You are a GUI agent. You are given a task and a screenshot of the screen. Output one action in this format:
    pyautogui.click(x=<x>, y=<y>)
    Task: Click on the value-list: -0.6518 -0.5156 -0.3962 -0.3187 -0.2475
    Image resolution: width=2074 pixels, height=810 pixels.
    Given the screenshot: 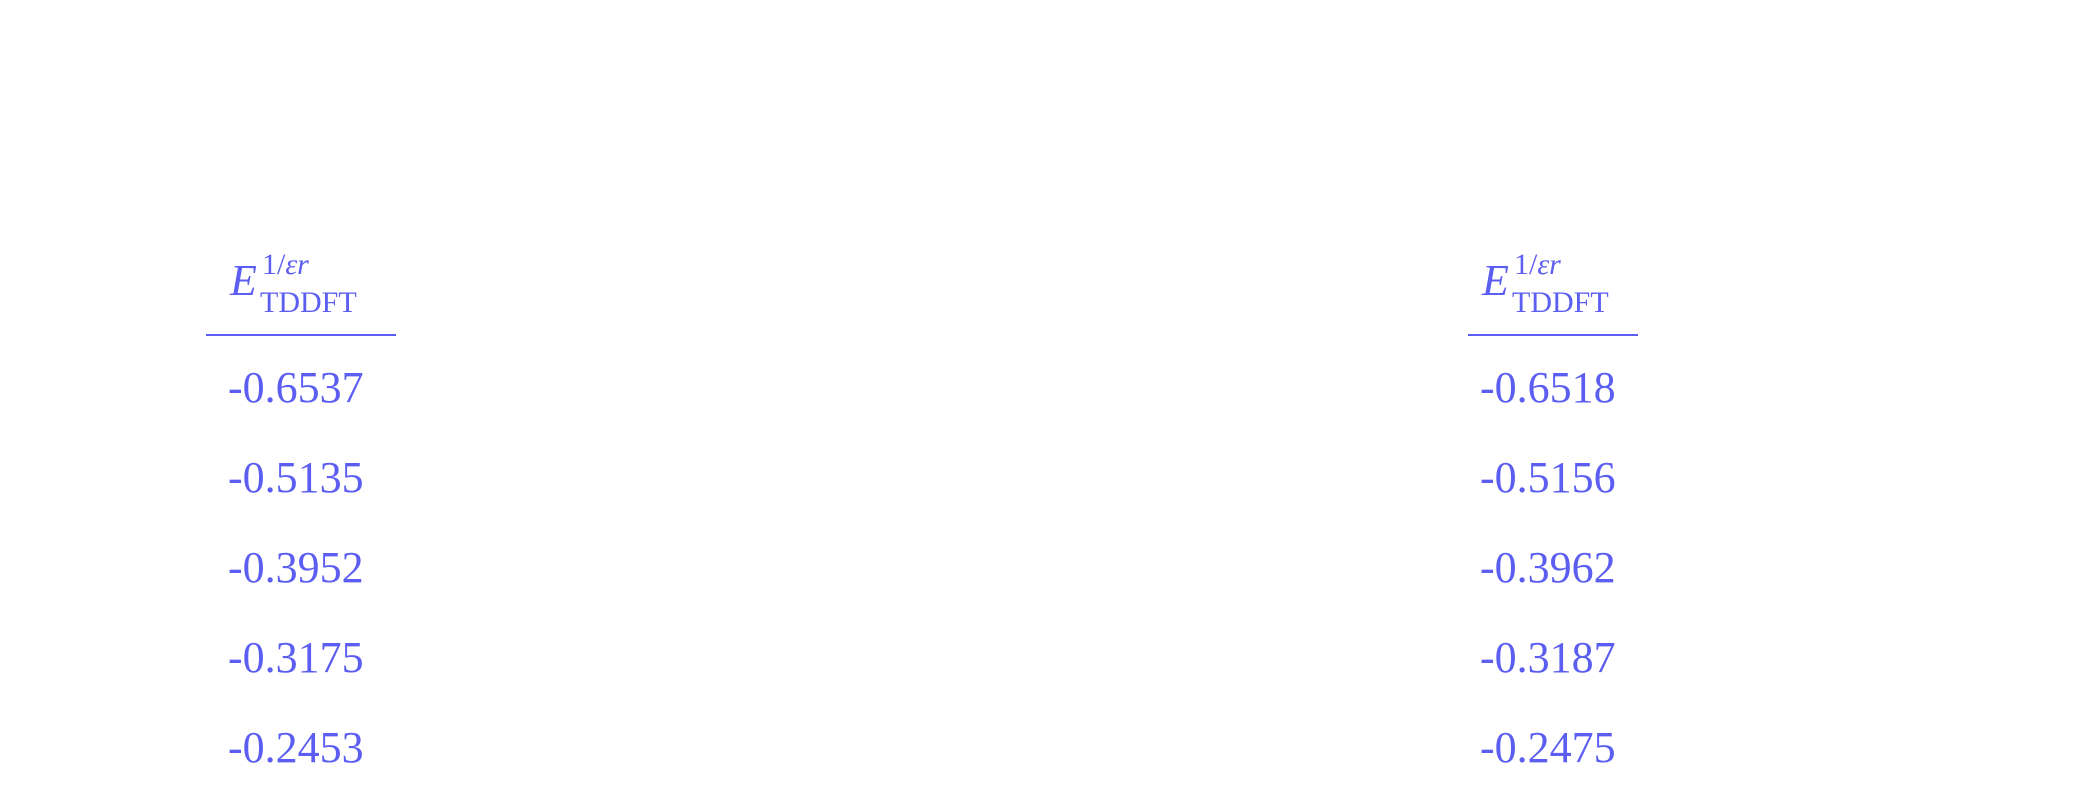 What is the action you would take?
    pyautogui.click(x=1553, y=561)
    